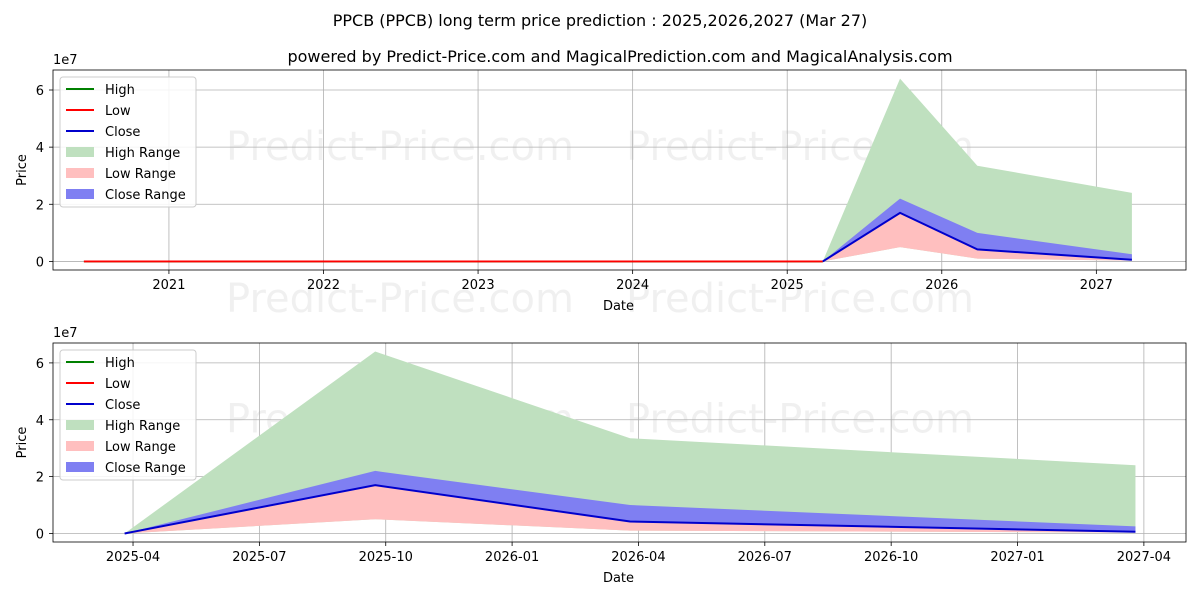  Describe the element at coordinates (1017, 557) in the screenshot. I see `x-tick-label: 2027-01` at that location.